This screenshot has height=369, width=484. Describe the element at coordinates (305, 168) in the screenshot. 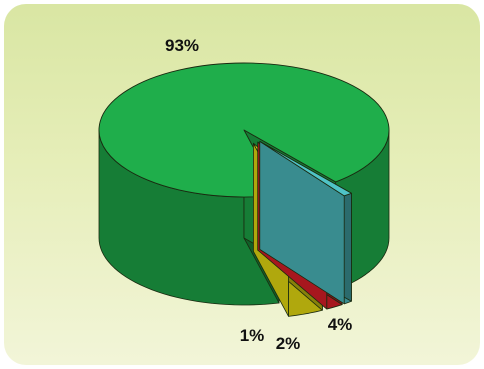

I see `pie-slice-top` at that location.